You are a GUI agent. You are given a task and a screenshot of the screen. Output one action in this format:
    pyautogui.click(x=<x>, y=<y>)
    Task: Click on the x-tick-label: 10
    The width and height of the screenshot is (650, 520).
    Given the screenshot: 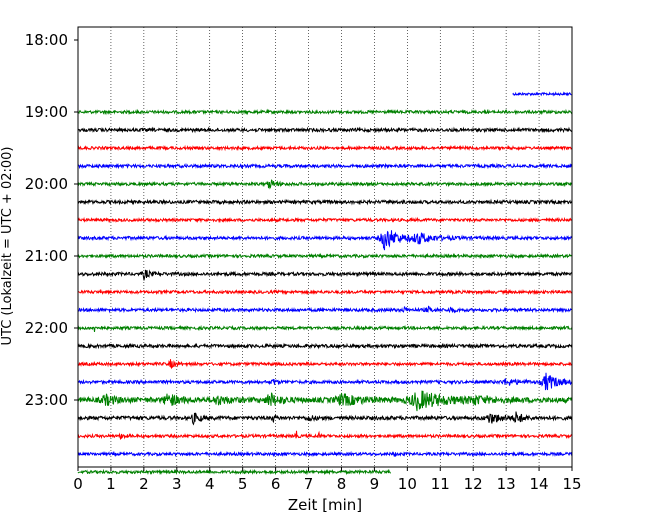 What is the action you would take?
    pyautogui.click(x=407, y=484)
    